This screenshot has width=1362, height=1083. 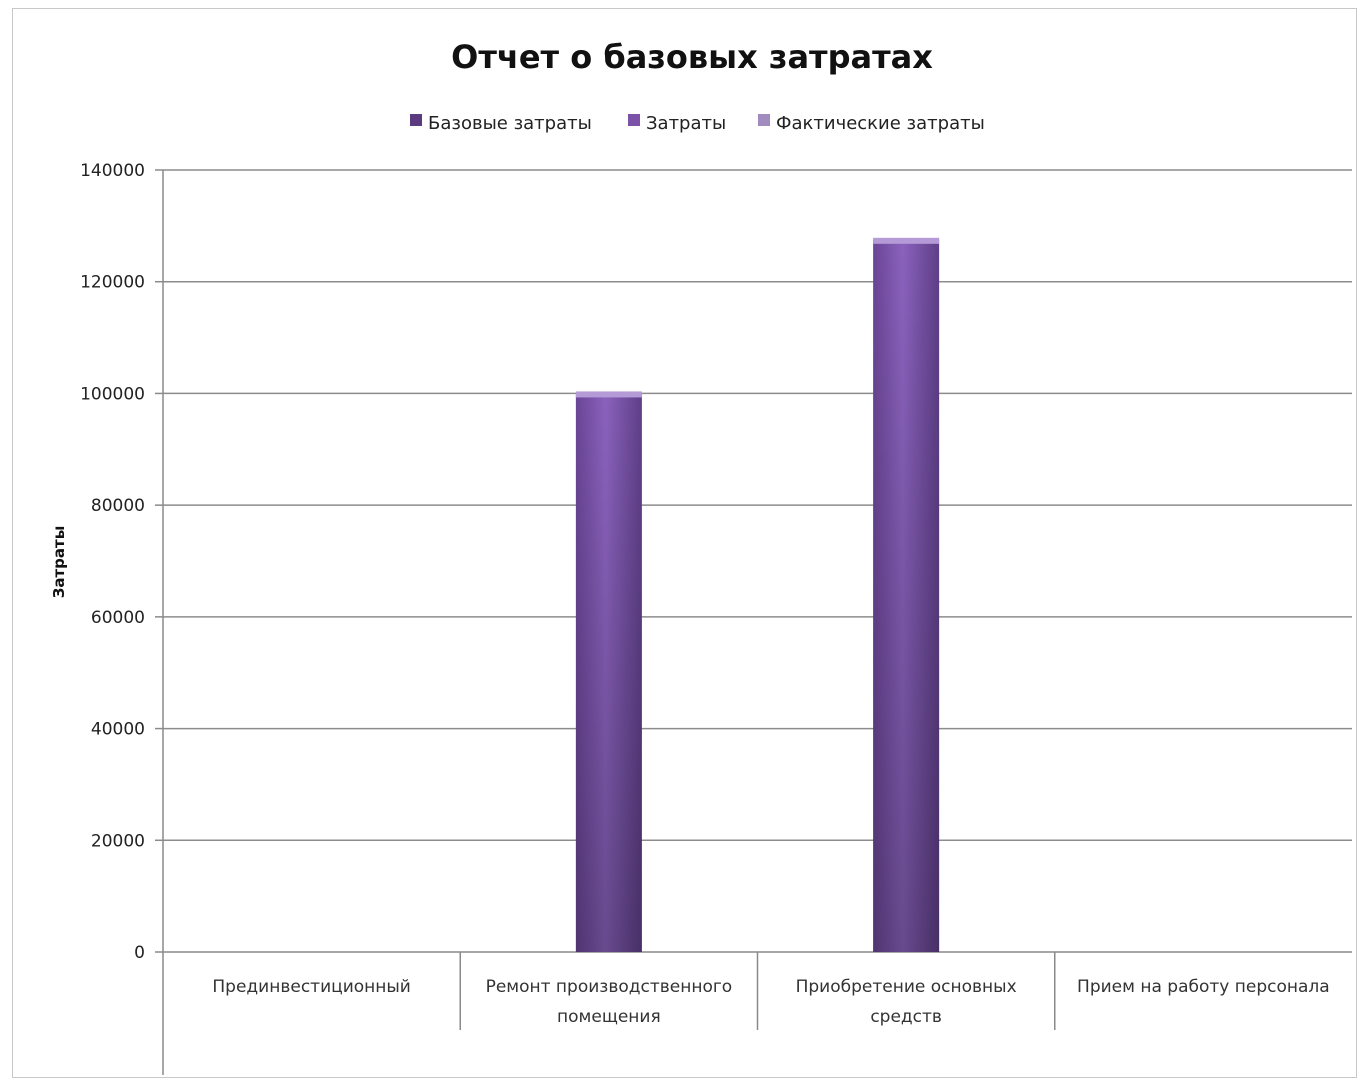 I want to click on chart-title: Отчет о базовых затратах, so click(x=692, y=57).